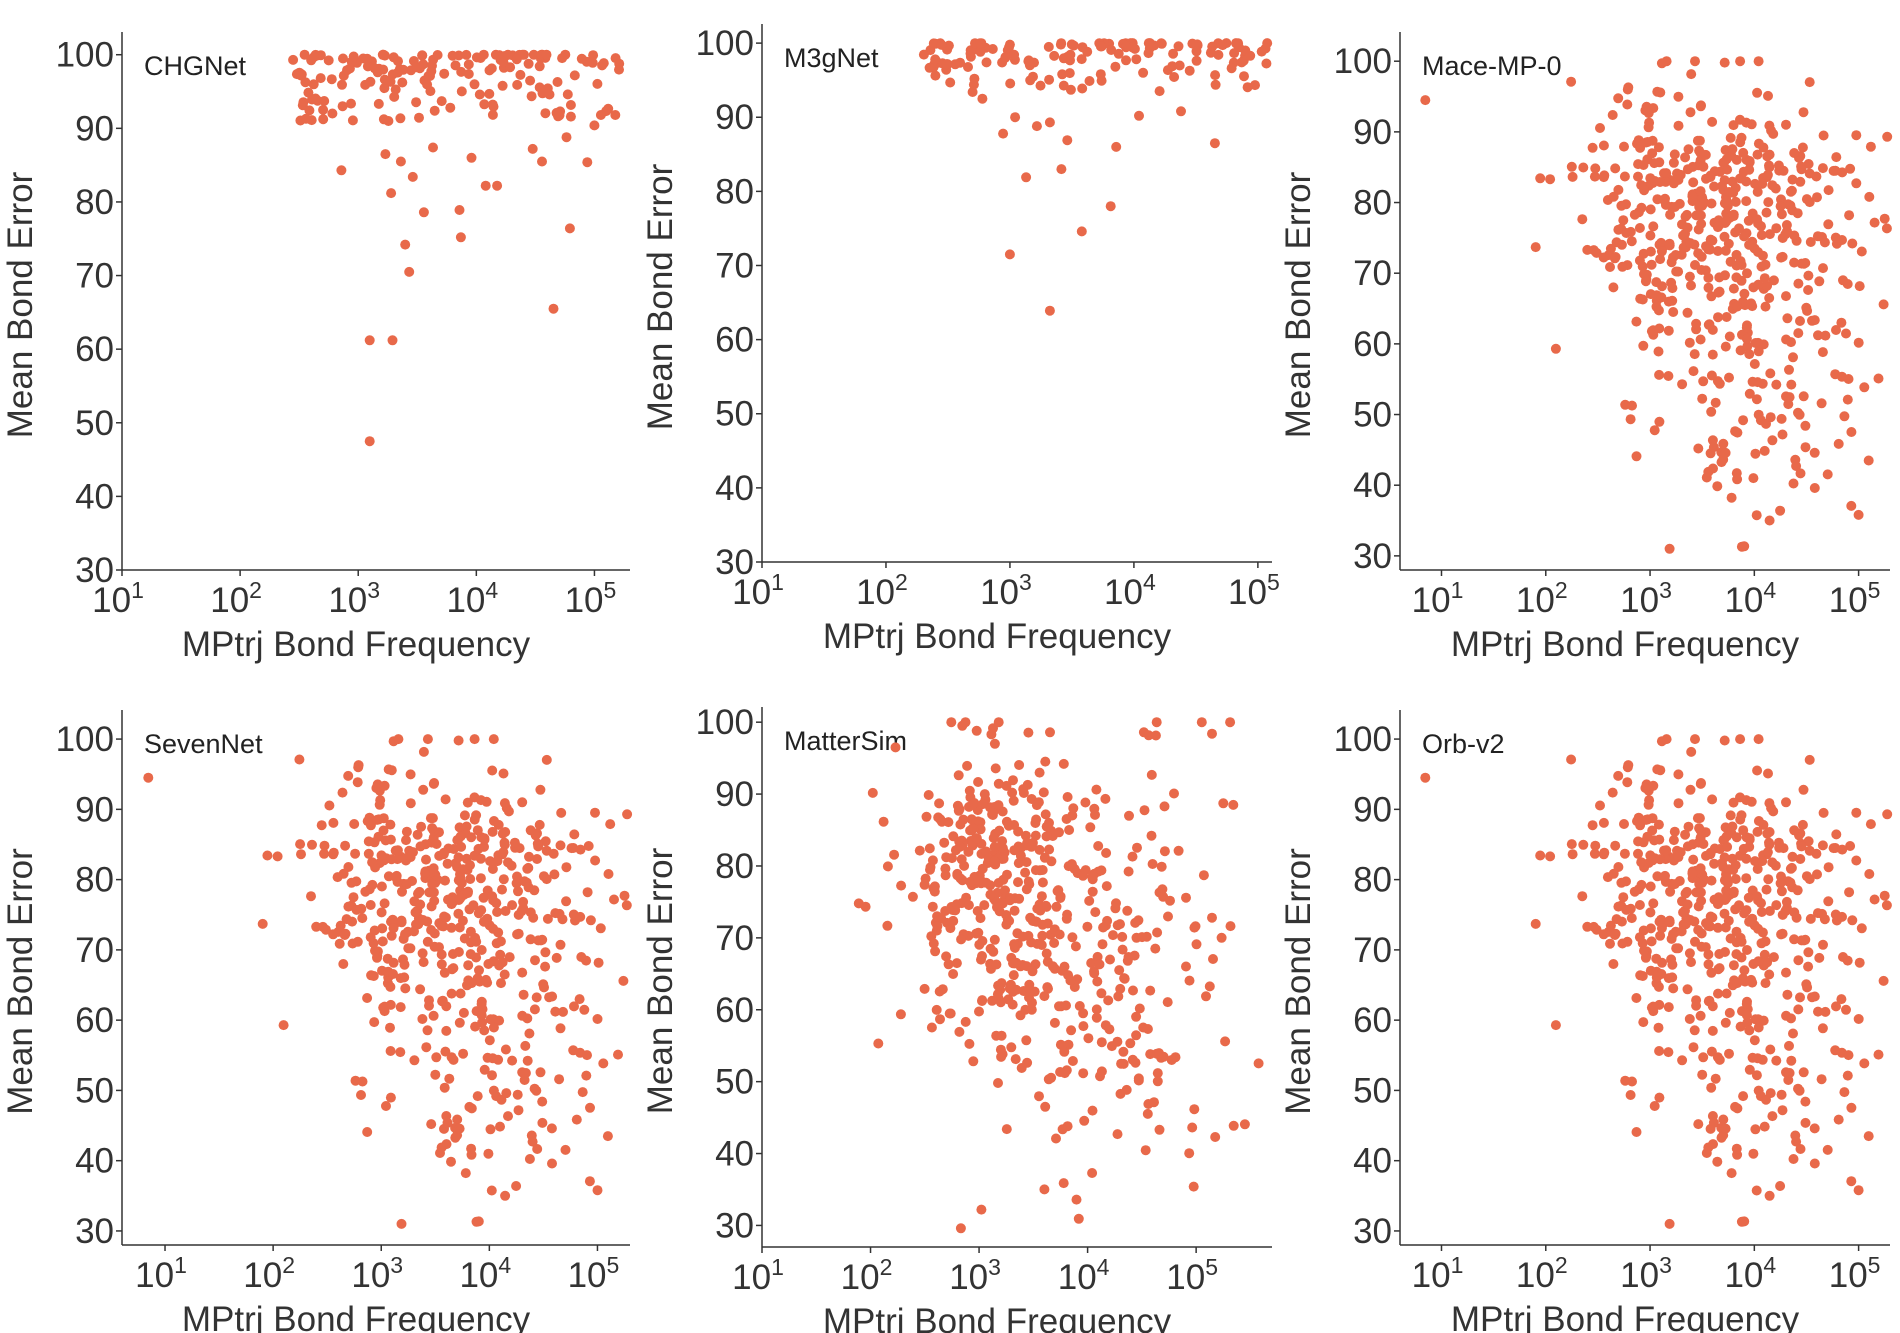  I want to click on x-axis-label: MPtrj Bond Frequency, so click(356, 1316).